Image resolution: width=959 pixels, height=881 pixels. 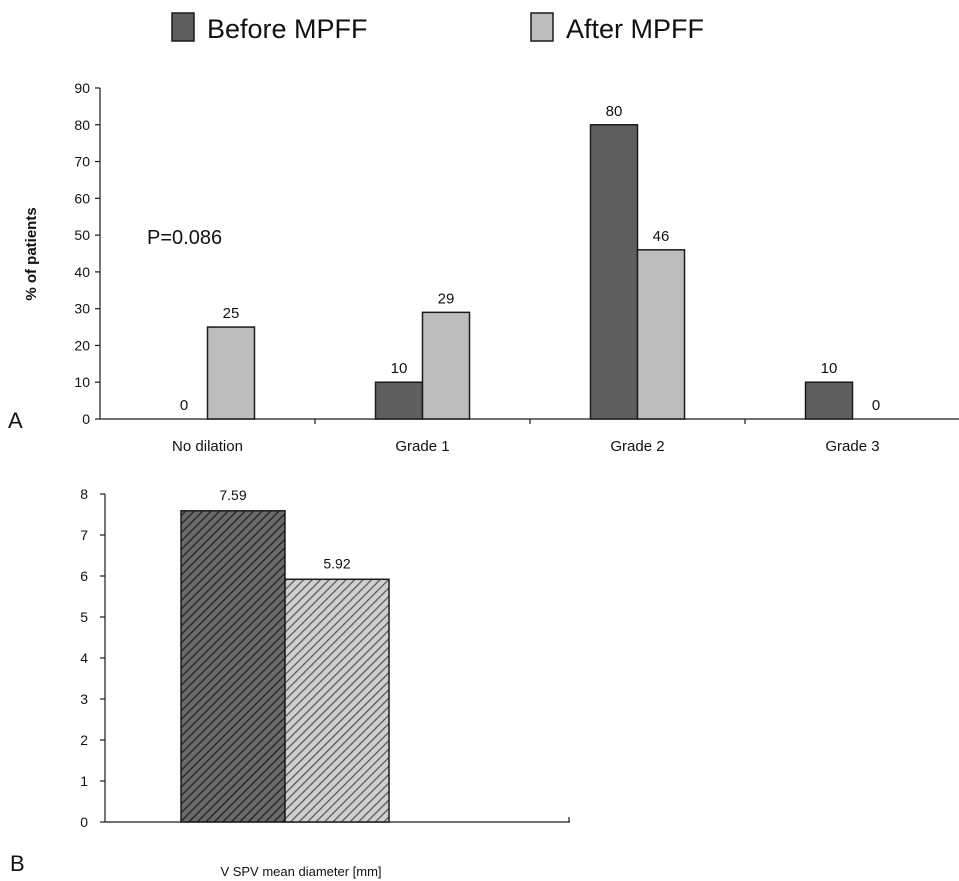 What do you see at coordinates (84, 781) in the screenshot?
I see `y-tick-label-b: 1` at bounding box center [84, 781].